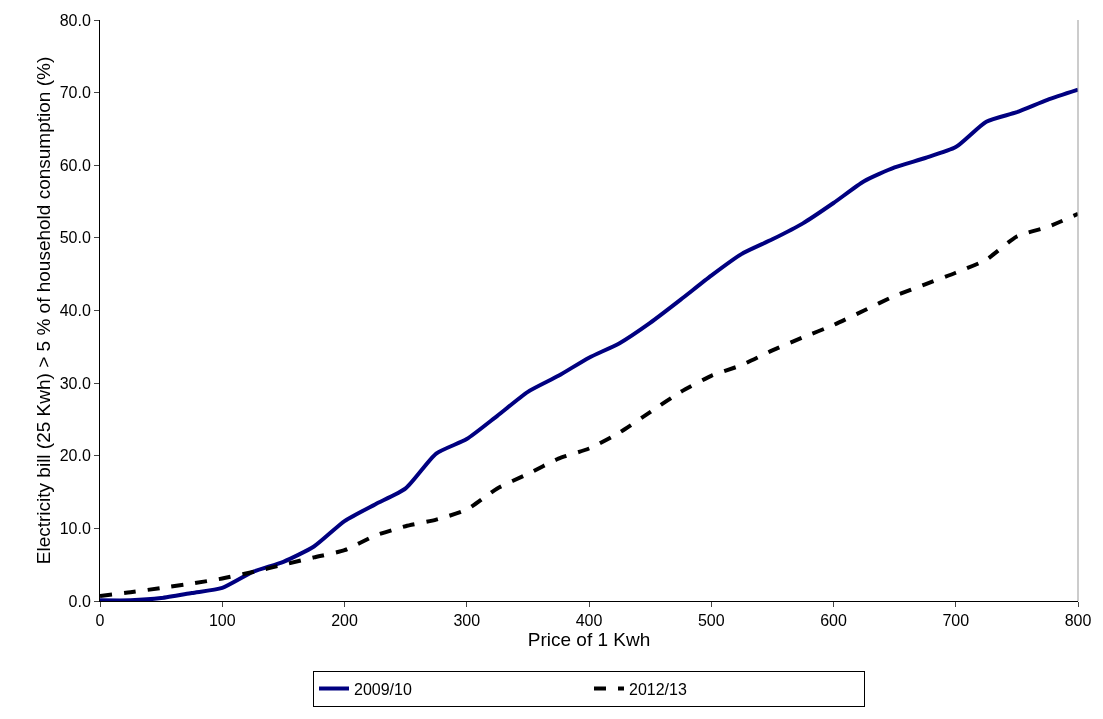  I want to click on y-axis-title: Electricity bill (25 Kwh) > 5 % of household consumption (%), so click(43, 310).